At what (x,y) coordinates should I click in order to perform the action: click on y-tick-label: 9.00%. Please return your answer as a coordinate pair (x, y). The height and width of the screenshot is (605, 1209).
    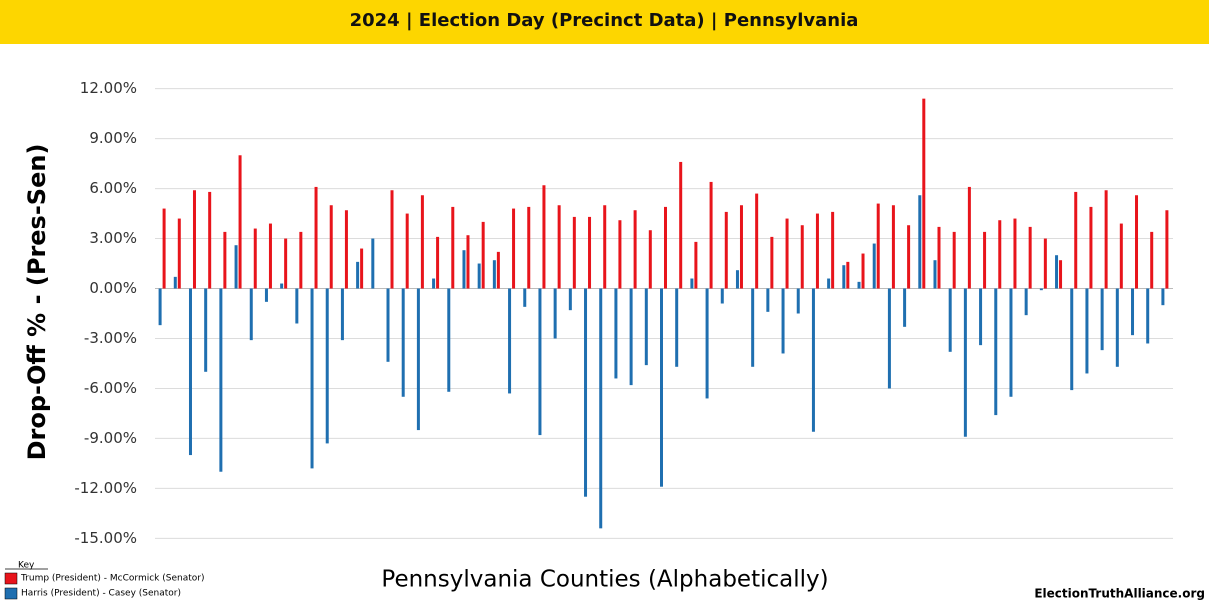
    Looking at the image, I should click on (113, 138).